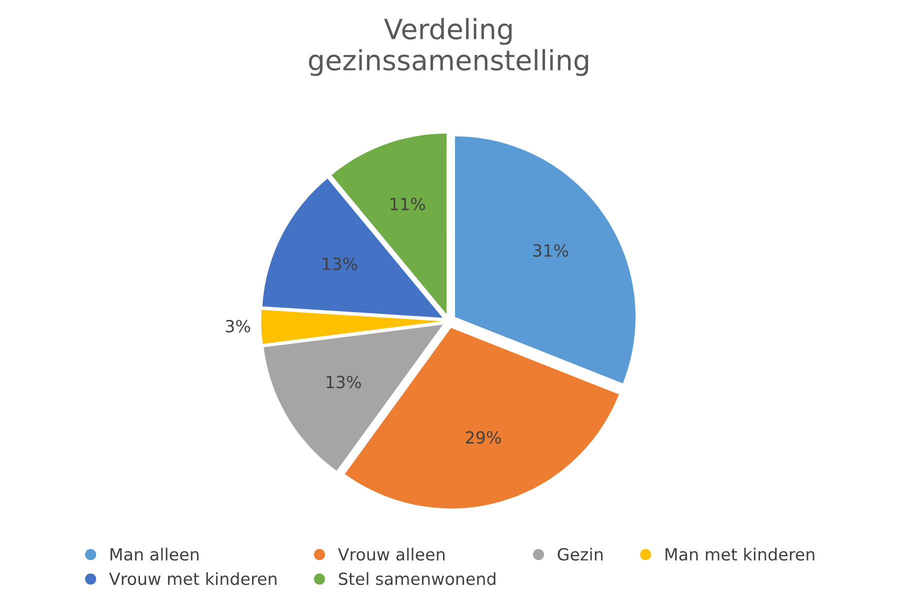  I want to click on legend-label: Vrouw alleen, so click(391, 554).